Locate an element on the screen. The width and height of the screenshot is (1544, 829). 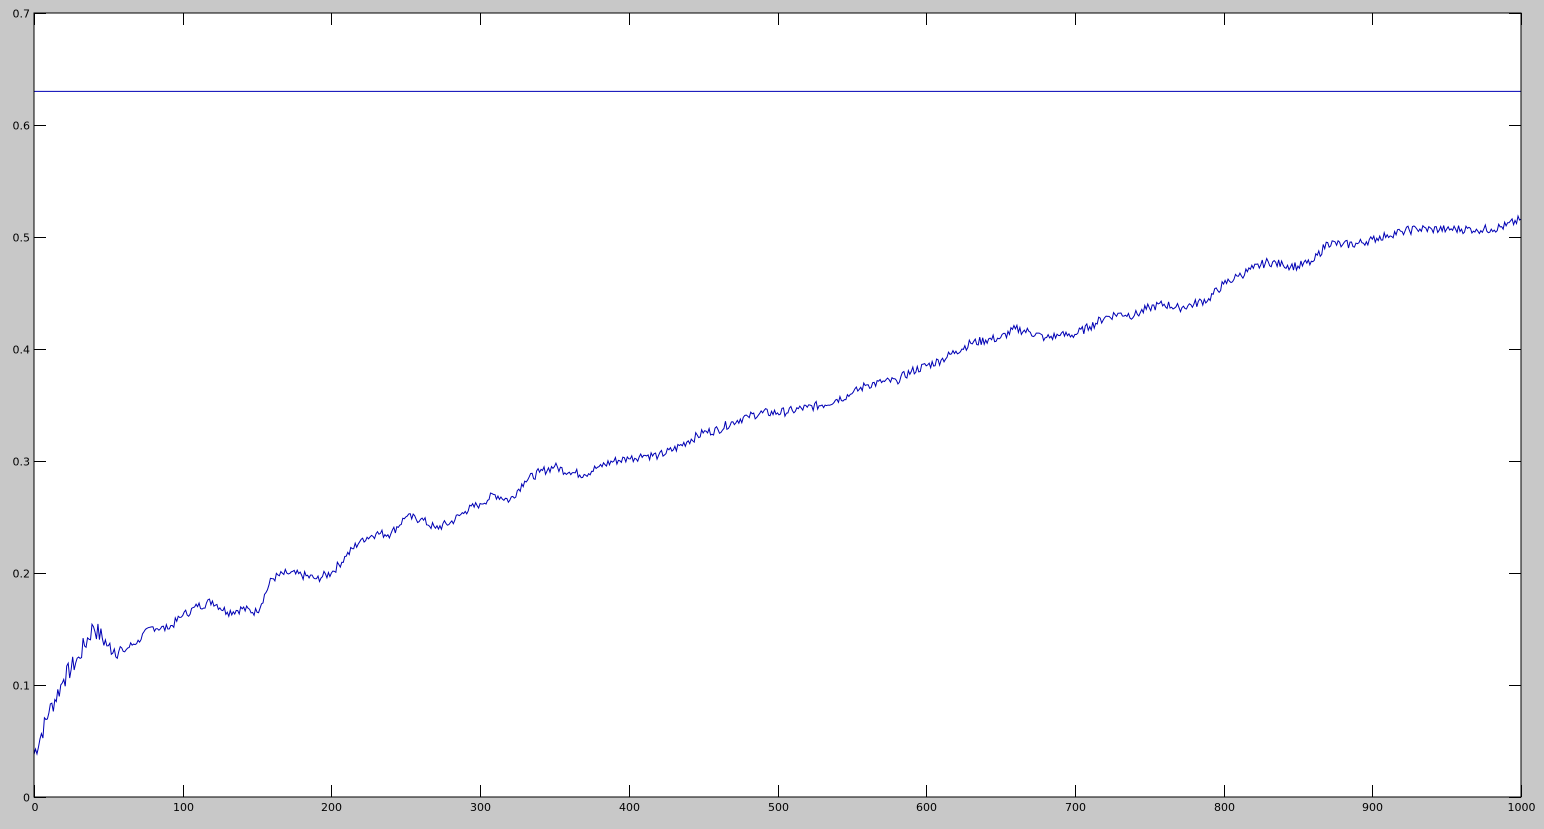
x-tick-label: 200 is located at coordinates (331, 807).